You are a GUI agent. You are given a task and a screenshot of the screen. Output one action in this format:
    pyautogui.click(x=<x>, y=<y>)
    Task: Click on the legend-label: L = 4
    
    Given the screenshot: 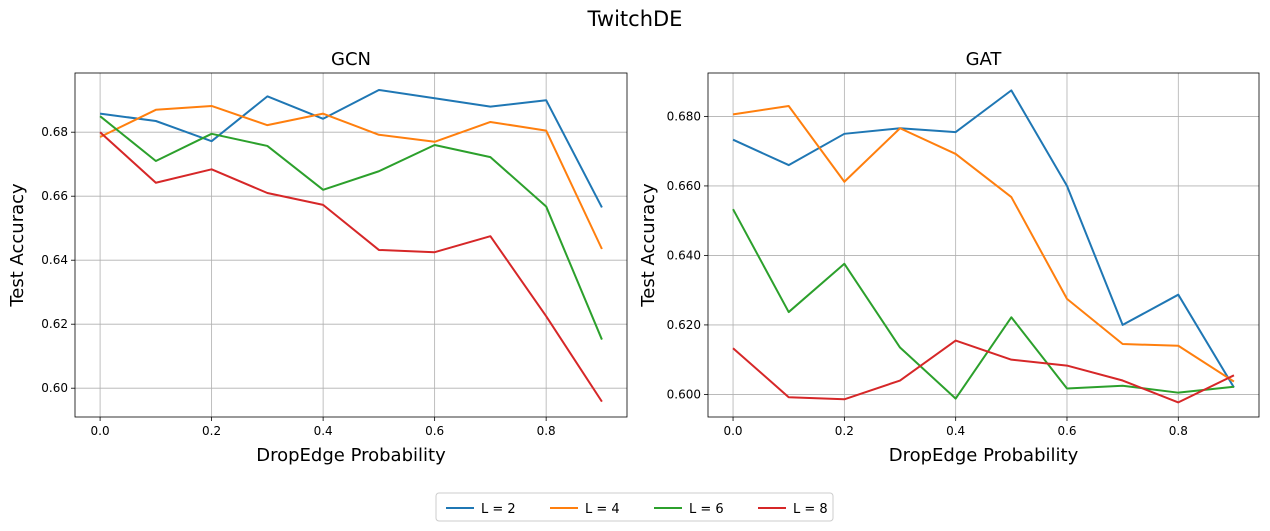 What is the action you would take?
    pyautogui.click(x=602, y=509)
    